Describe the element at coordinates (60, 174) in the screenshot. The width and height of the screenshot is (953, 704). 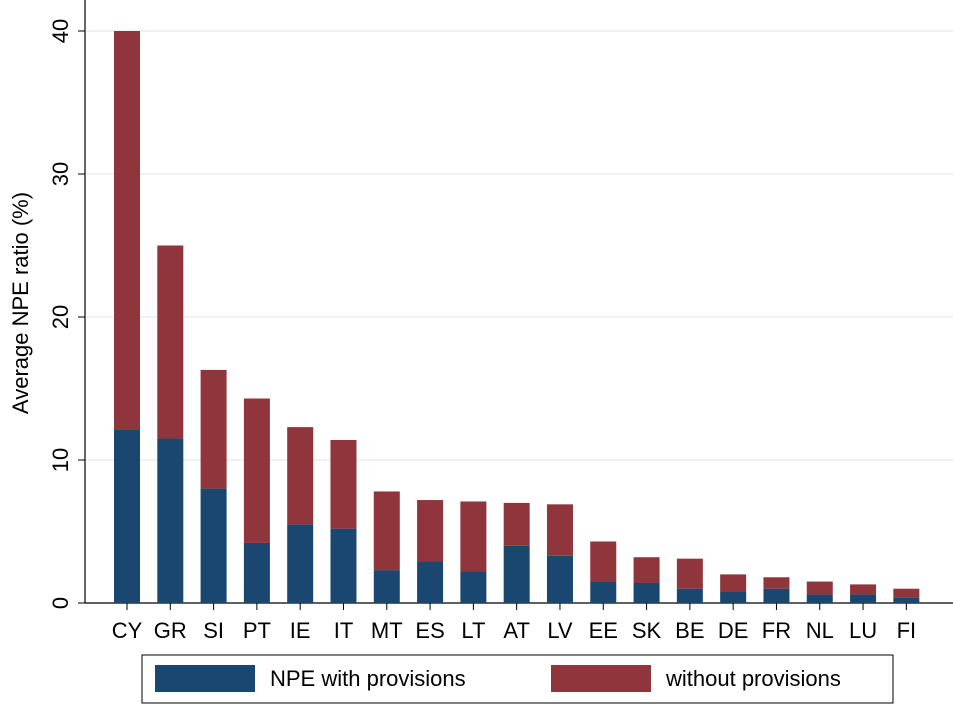
I see `y-tick-label: 30` at that location.